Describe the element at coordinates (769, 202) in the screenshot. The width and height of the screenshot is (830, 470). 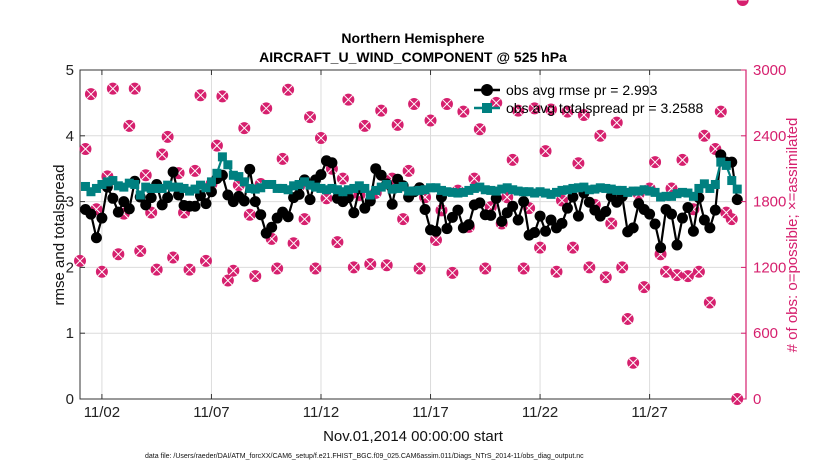
I see `y2-tick-label: 1800` at that location.